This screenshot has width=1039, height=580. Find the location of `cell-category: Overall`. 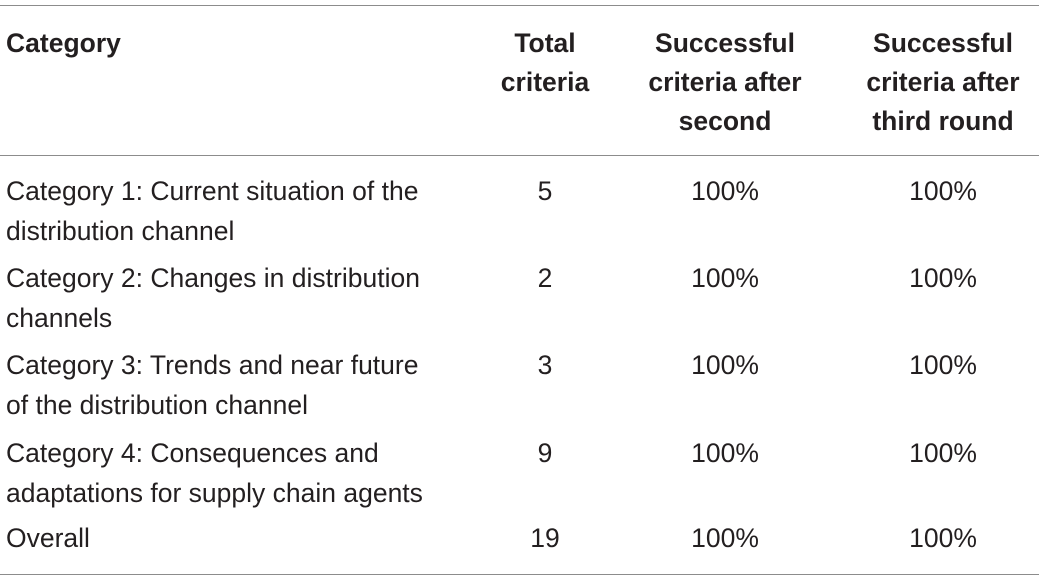

cell-category: Overall is located at coordinates (48, 538).